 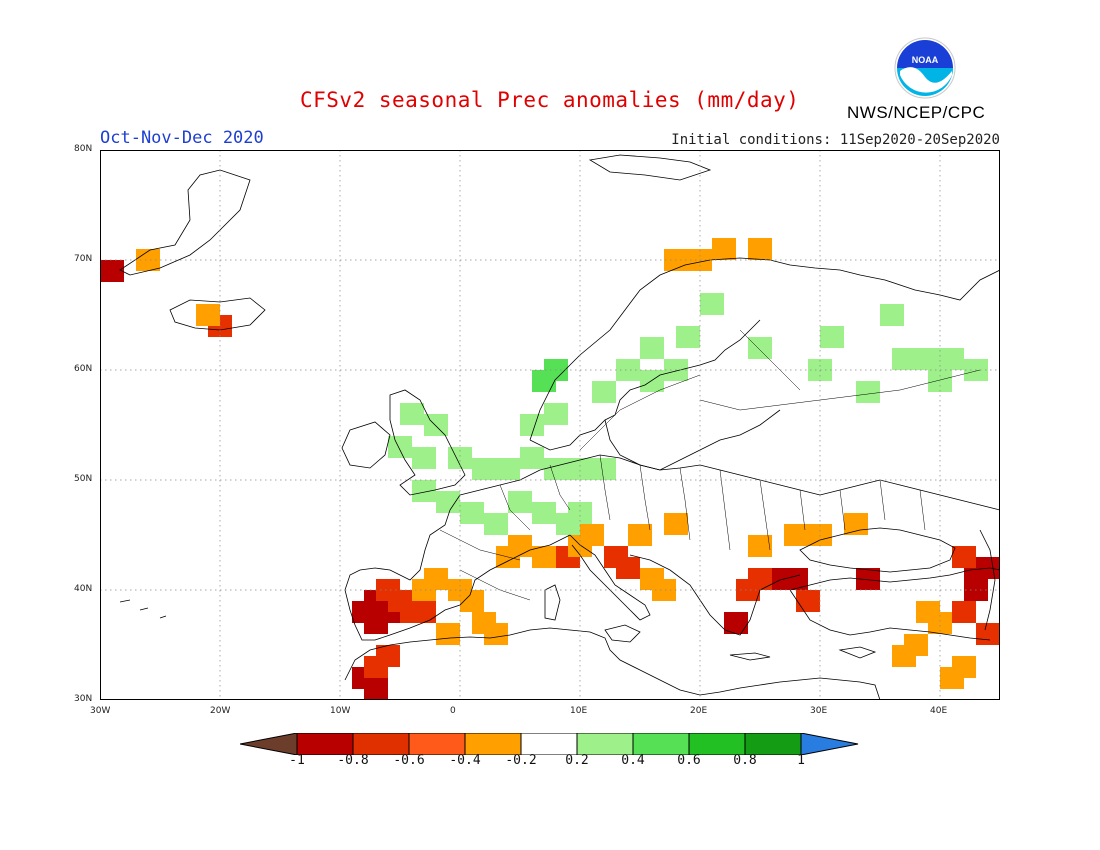 I want to click on agency-label: NWS/NCEP/CPC, so click(x=916, y=112).